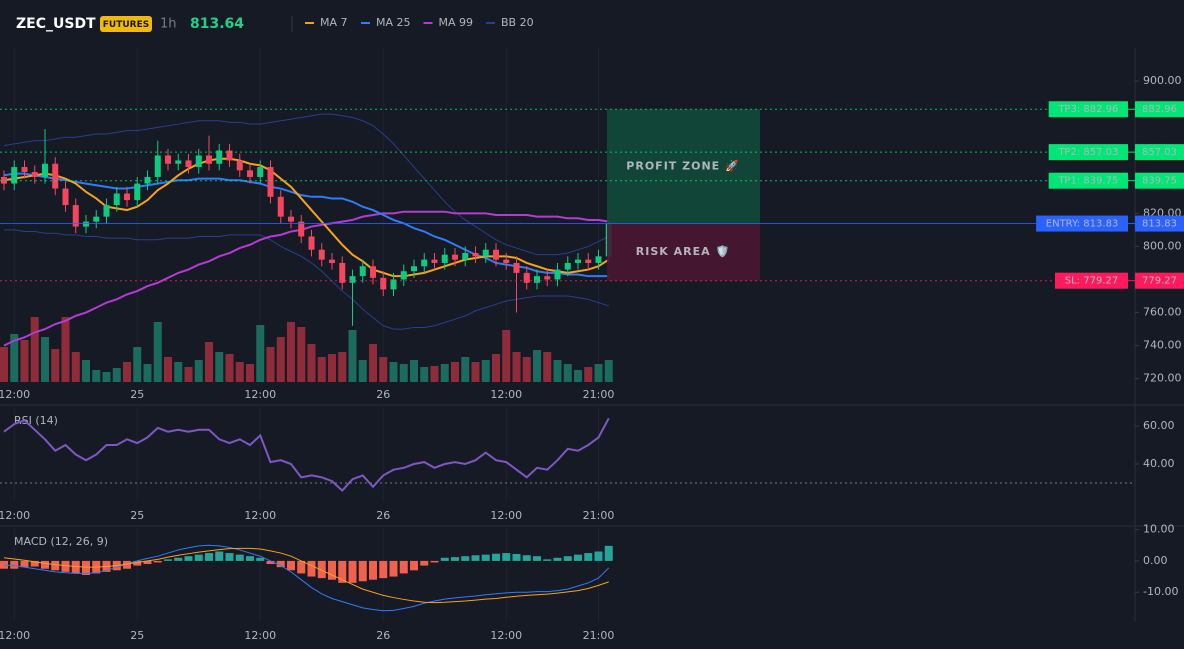 This screenshot has height=649, width=1184. I want to click on macd-line, so click(306, 578).